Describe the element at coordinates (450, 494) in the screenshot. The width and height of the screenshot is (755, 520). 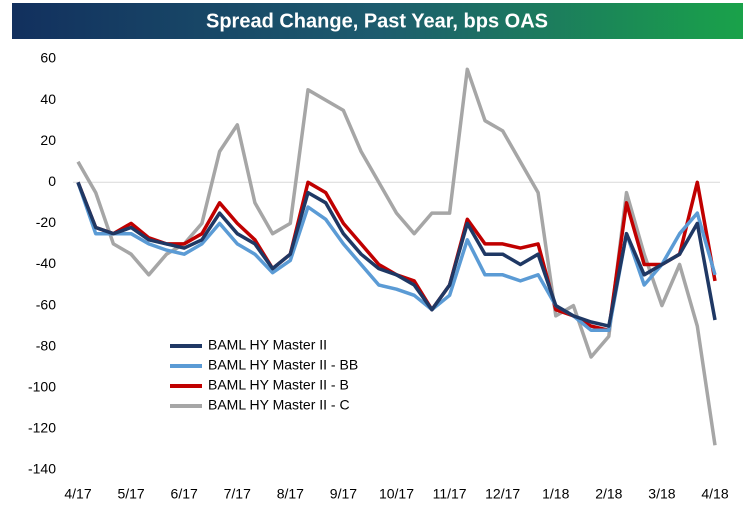
I see `x-tick-label: 11/17` at that location.